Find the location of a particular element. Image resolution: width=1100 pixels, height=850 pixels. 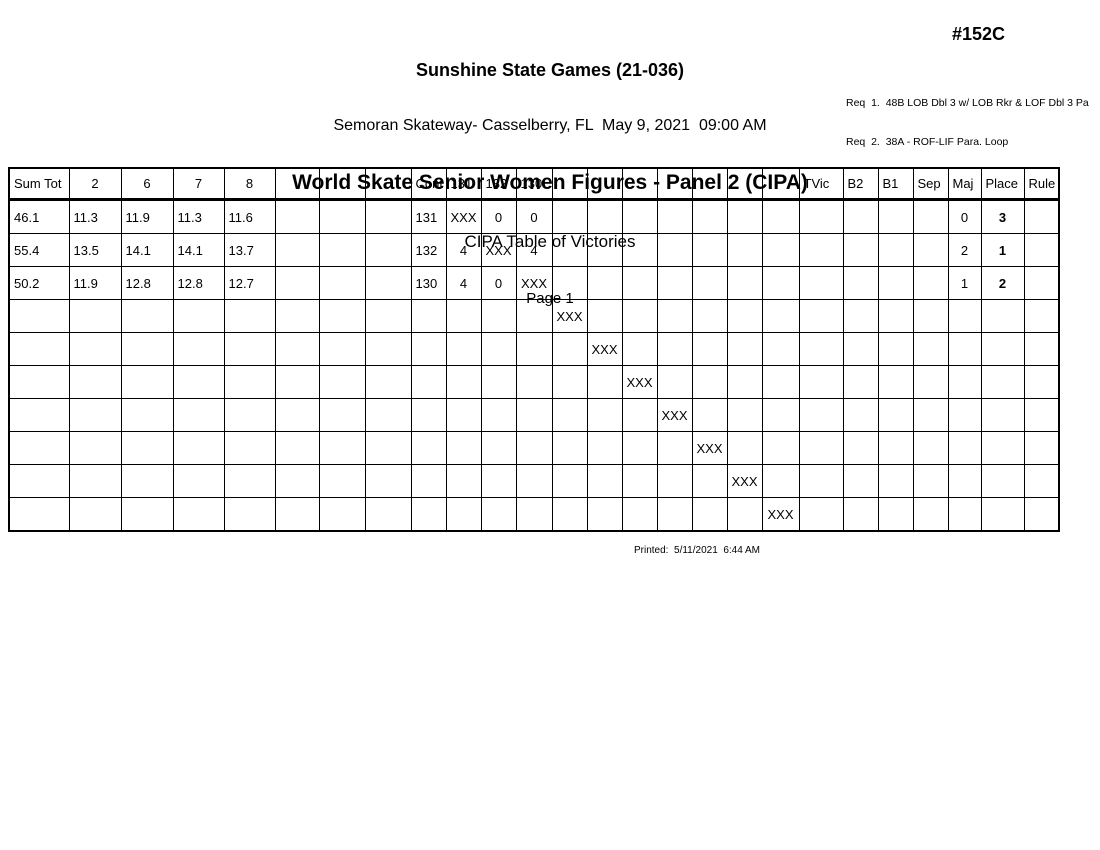

cell-r6-c16 is located at coordinates (674, 382).